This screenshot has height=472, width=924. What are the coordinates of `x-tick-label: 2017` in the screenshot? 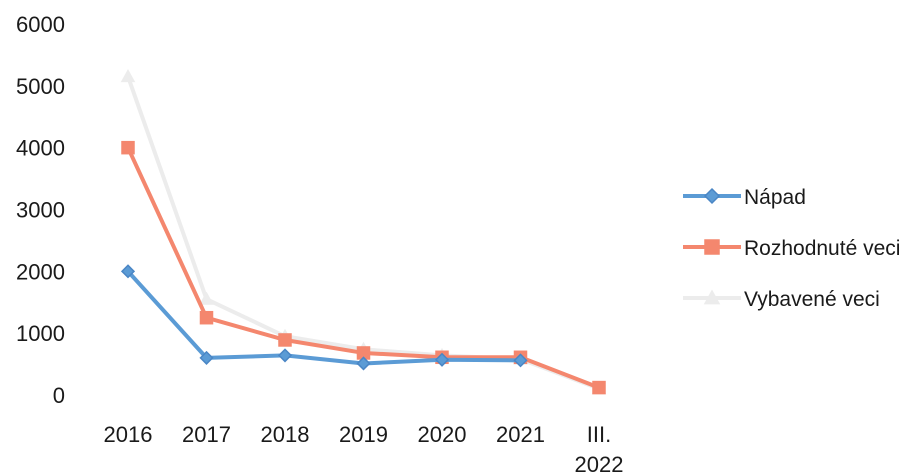 It's located at (206, 434).